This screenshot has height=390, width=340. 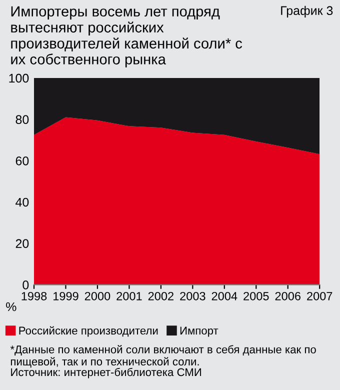 I want to click on y-tick-label: 80, so click(x=22, y=119).